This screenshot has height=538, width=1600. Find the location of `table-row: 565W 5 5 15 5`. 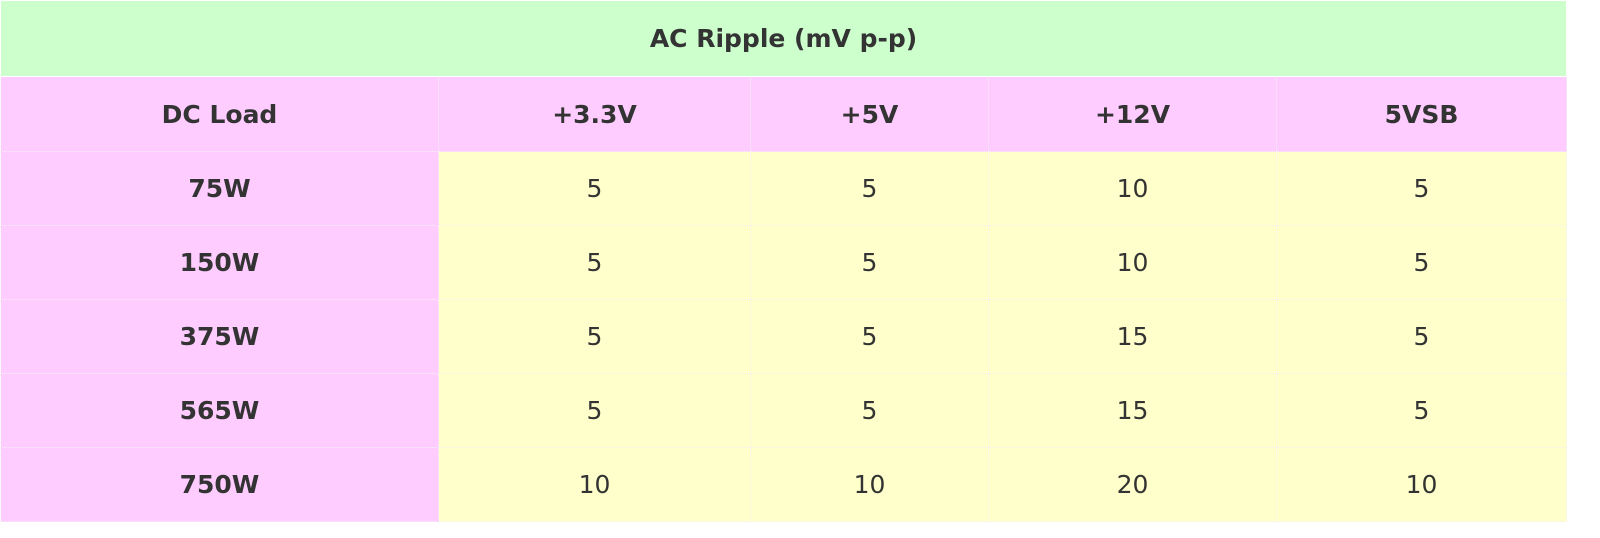

table-row: 565W 5 5 15 5 is located at coordinates (783, 410).